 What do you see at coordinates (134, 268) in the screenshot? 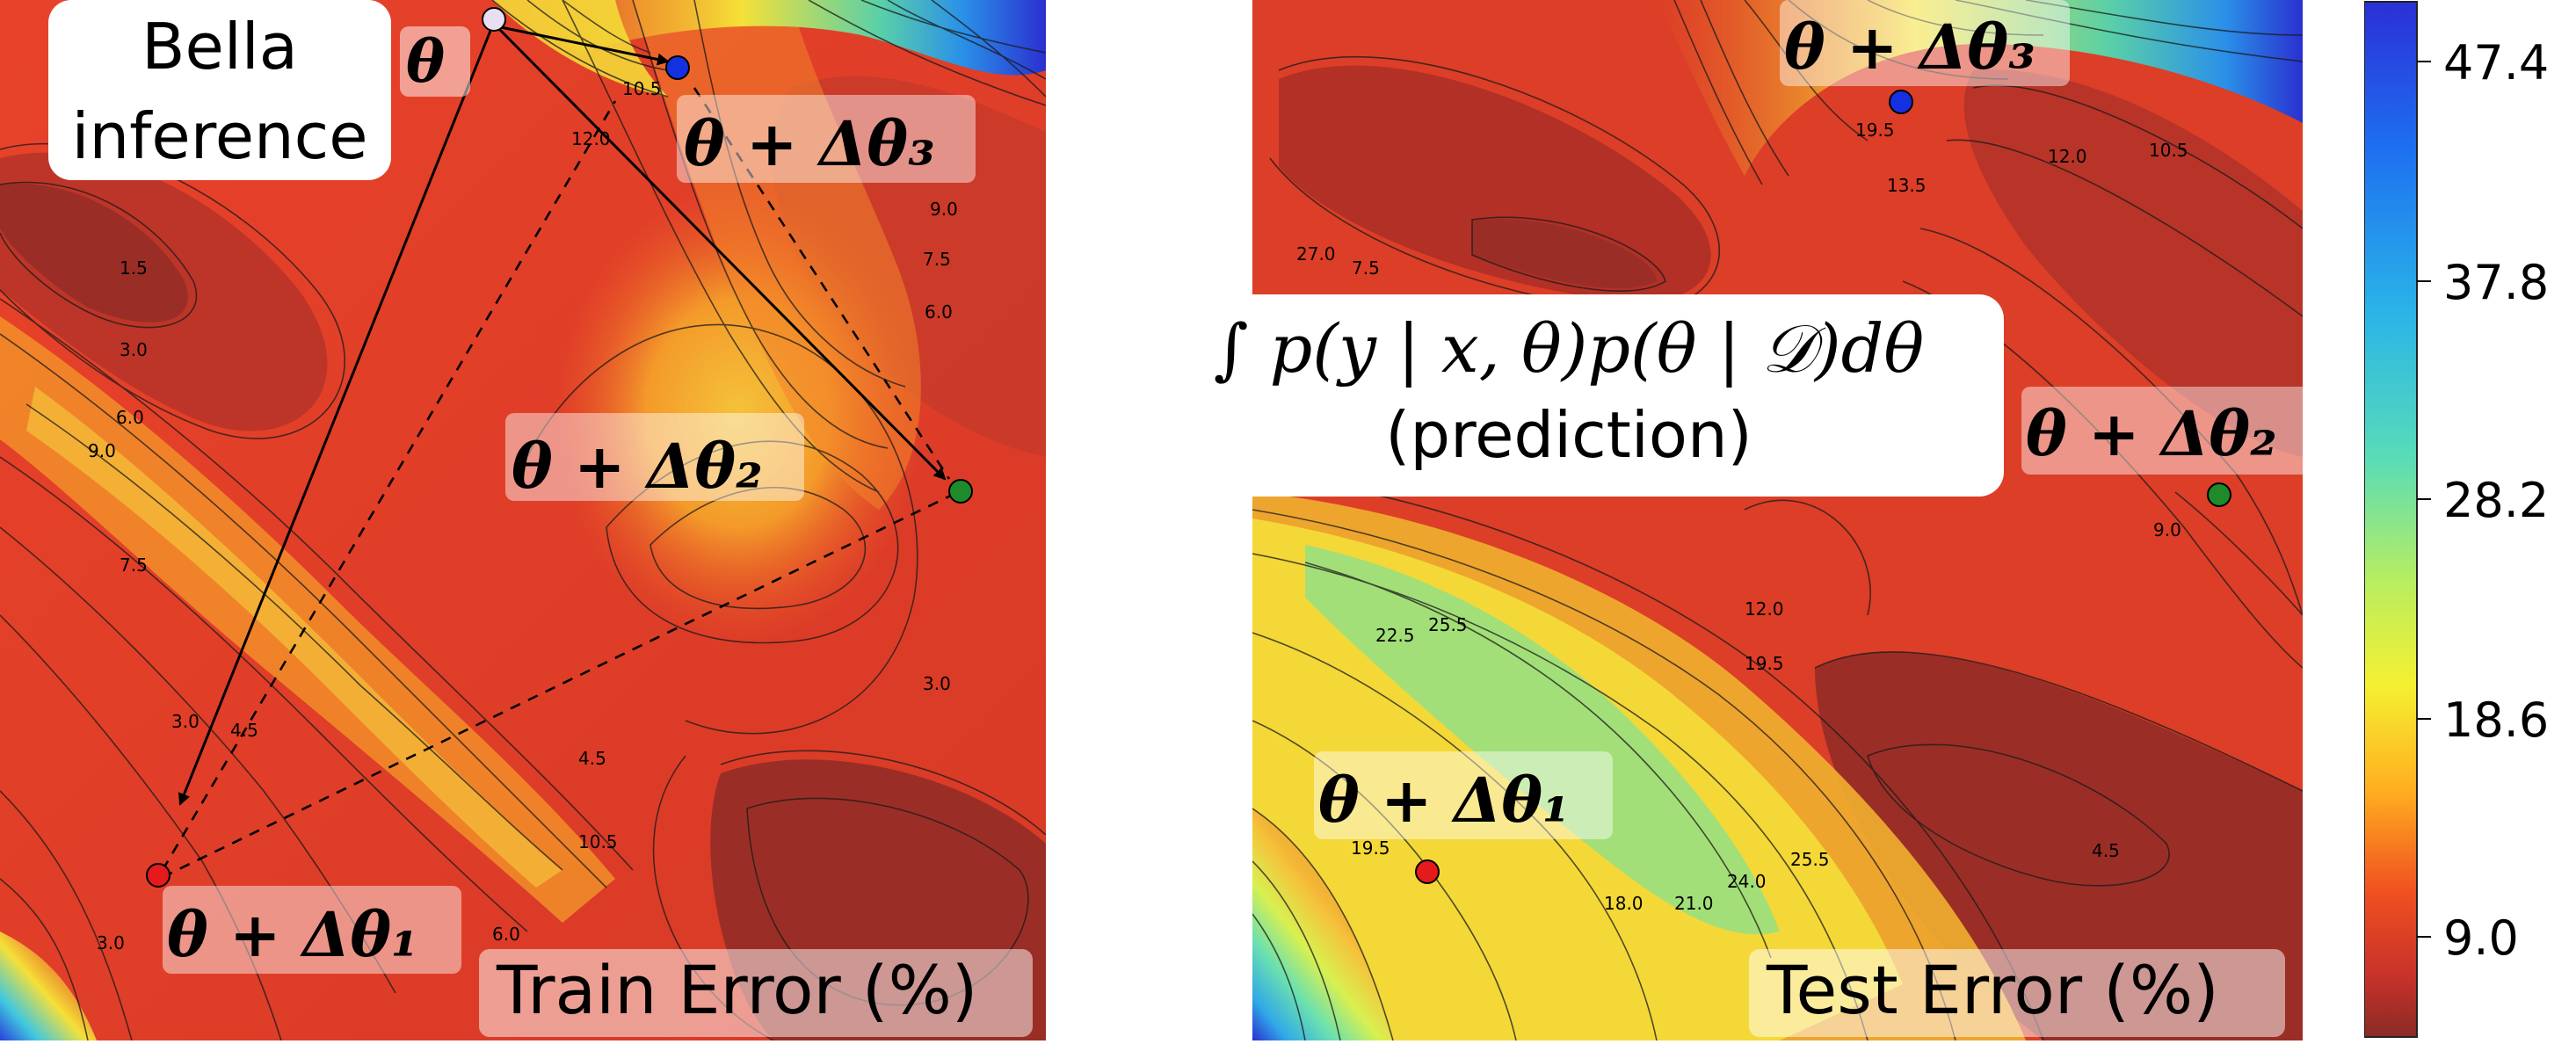
I see `contour-label: 1.5` at bounding box center [134, 268].